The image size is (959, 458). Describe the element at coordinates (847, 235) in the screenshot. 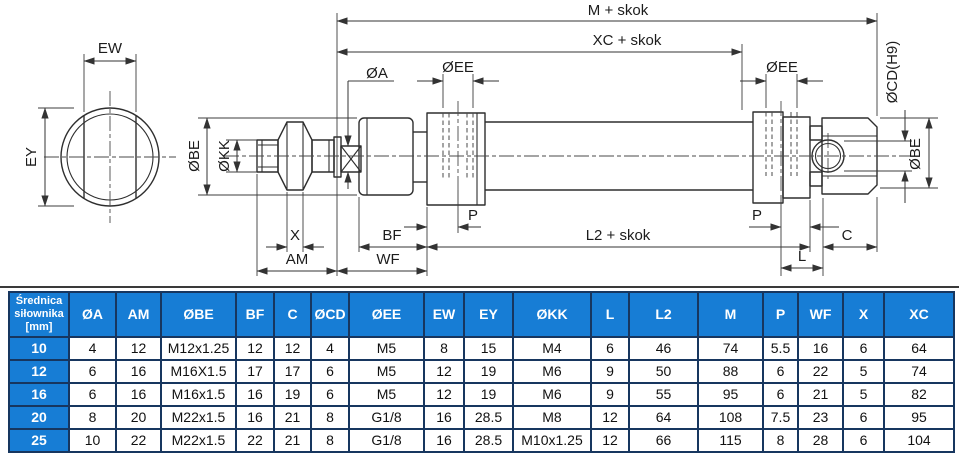

I see `dim-label-c: C` at that location.